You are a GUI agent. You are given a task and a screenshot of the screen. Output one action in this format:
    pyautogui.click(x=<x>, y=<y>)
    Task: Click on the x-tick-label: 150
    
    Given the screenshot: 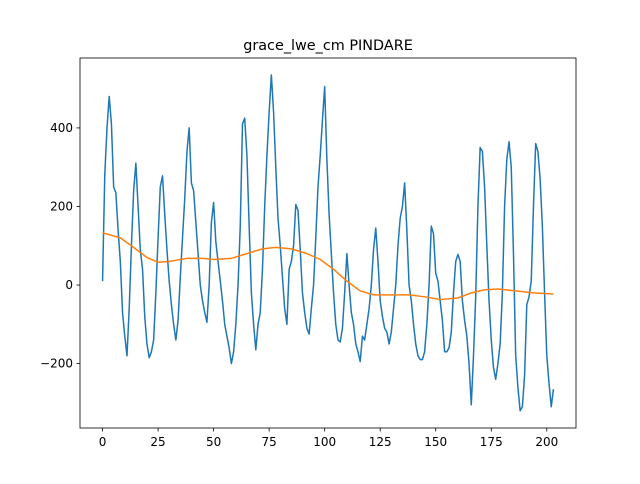 What is the action you would take?
    pyautogui.click(x=435, y=442)
    